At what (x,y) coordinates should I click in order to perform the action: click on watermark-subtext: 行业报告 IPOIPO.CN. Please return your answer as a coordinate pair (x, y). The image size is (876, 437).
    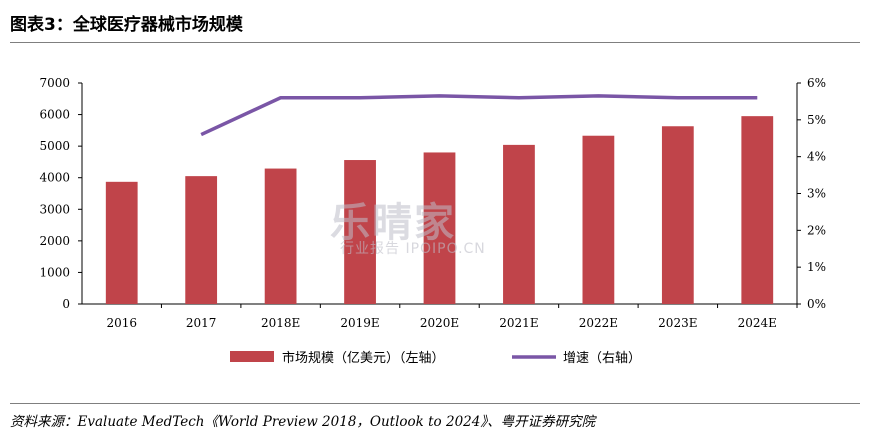
    Looking at the image, I should click on (413, 249).